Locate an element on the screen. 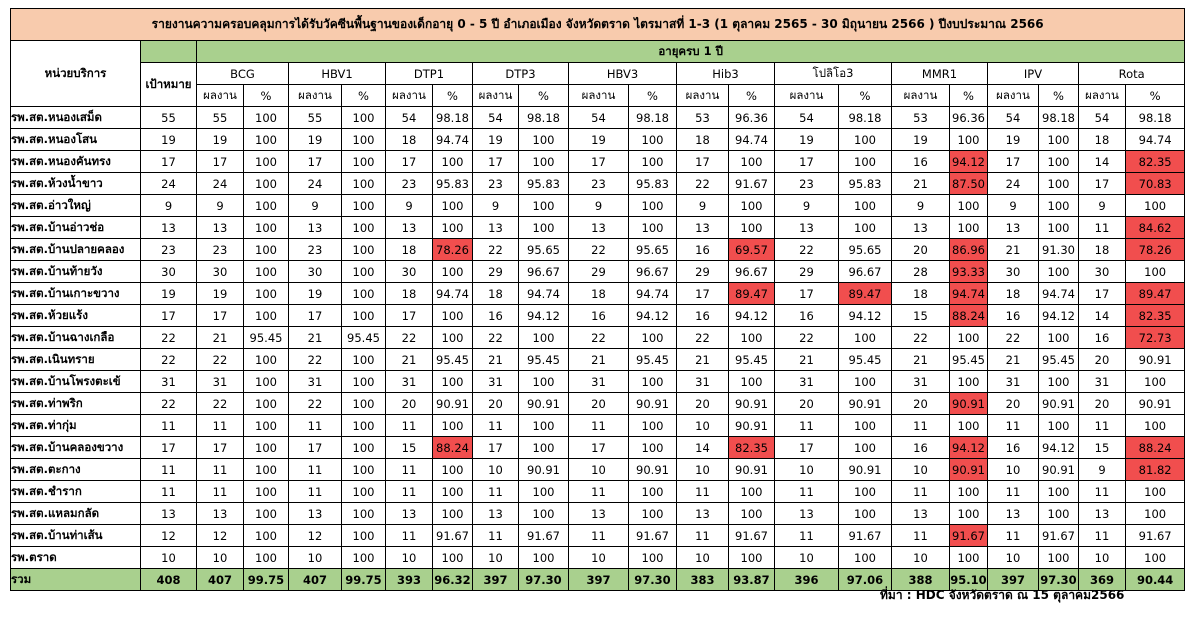 The height and width of the screenshot is (617, 1191). result-value: 15 is located at coordinates (920, 315).